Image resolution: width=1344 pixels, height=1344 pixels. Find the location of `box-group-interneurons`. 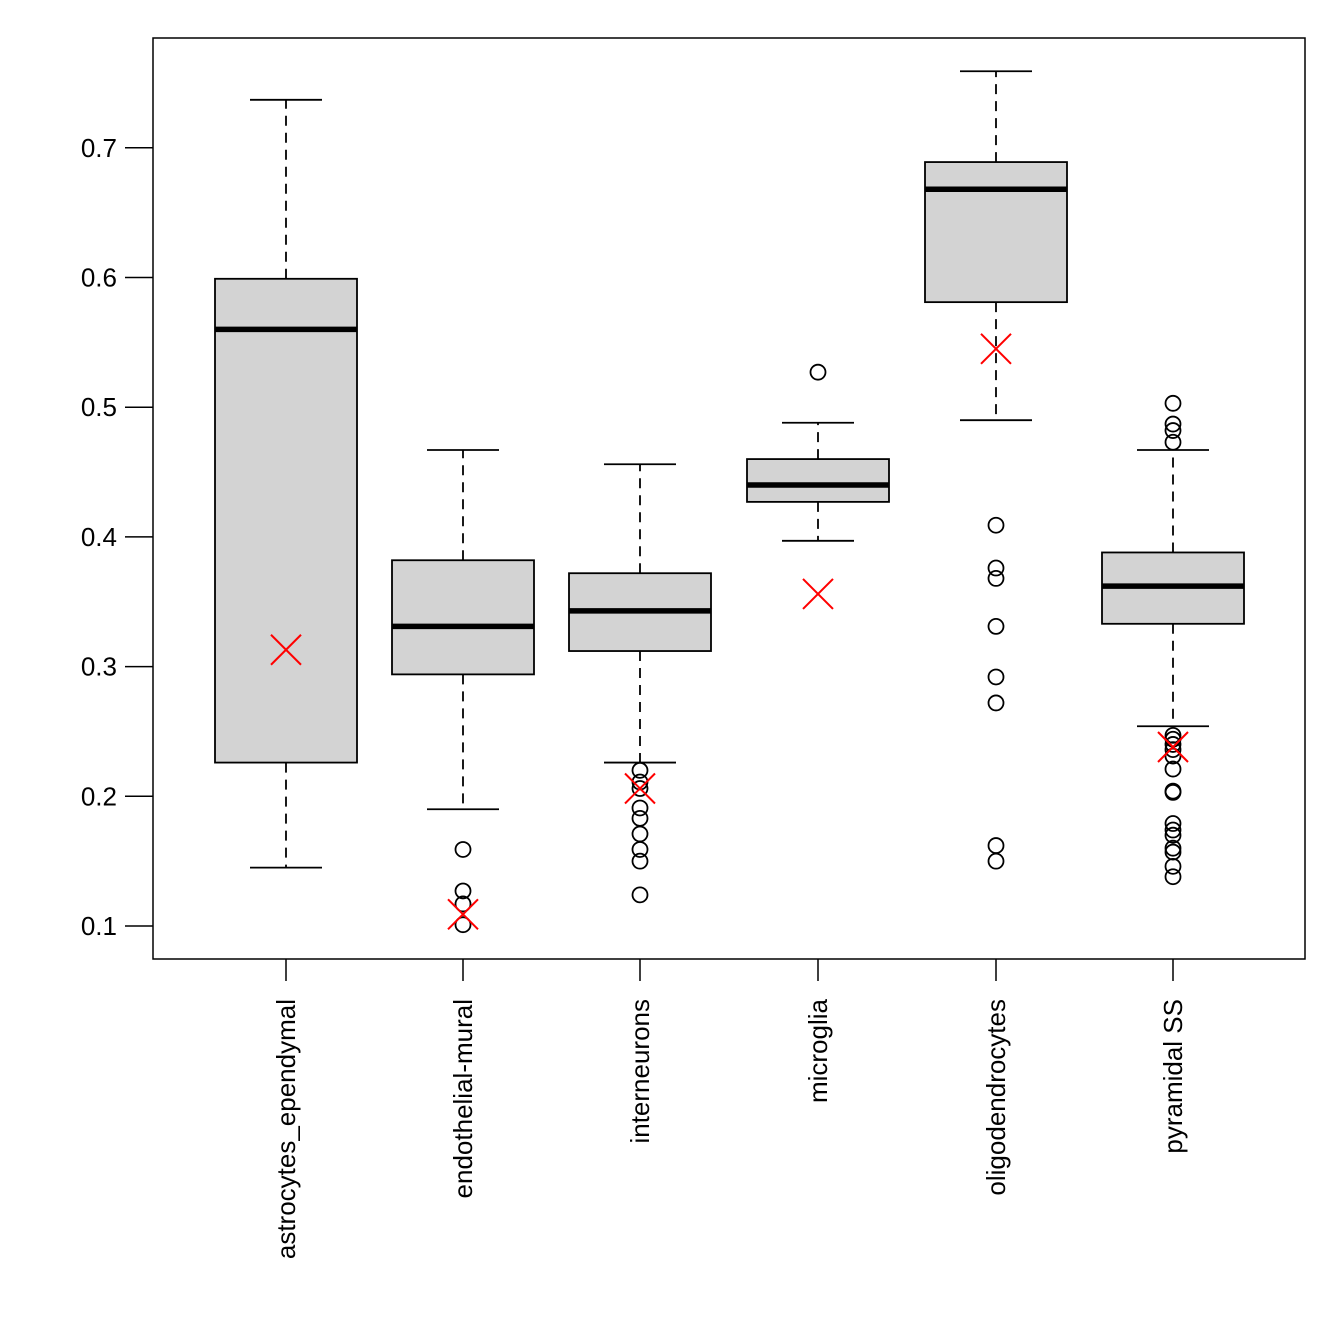

box-group-interneurons is located at coordinates (640, 683).